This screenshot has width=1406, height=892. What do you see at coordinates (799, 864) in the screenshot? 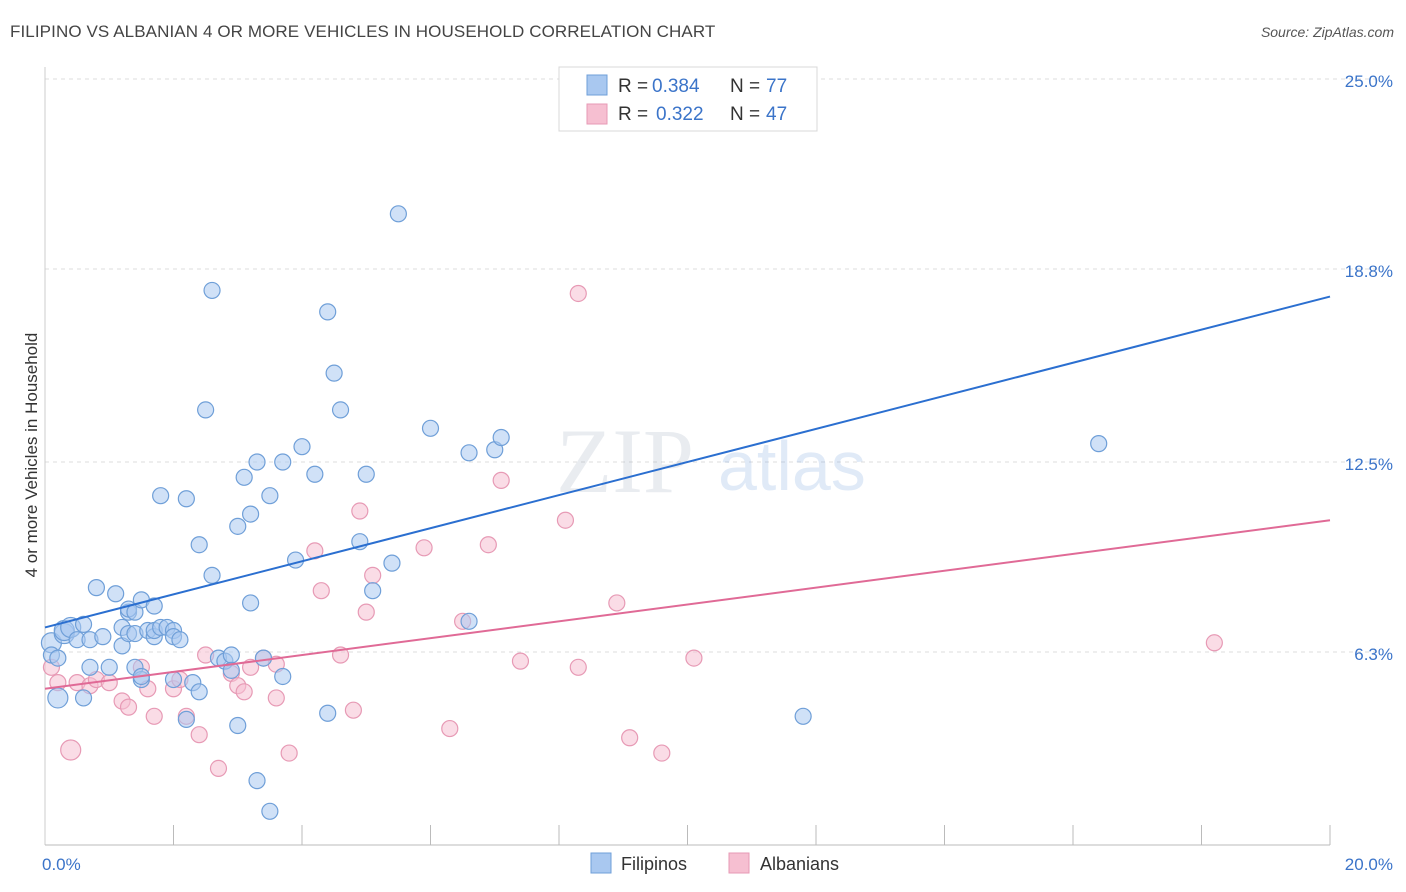
I see `bottom-legend-albanians: Albanians` at bounding box center [799, 864].